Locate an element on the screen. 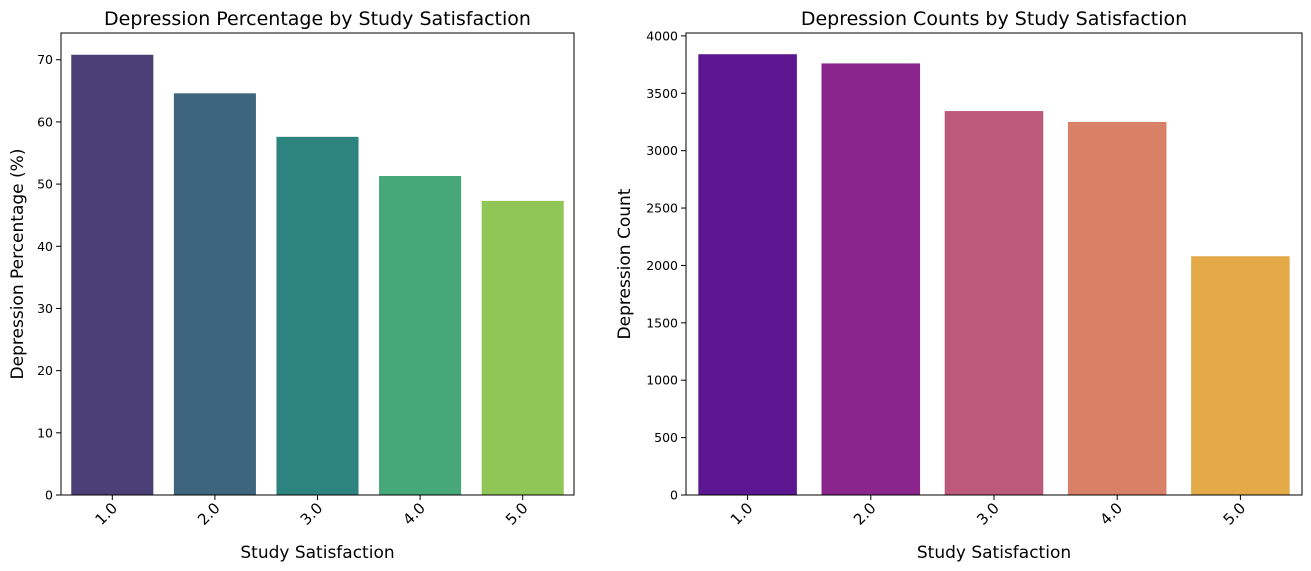 This screenshot has width=1311, height=571. y-axis: 0 10 20 30 40 50 60 70 is located at coordinates (49, 277).